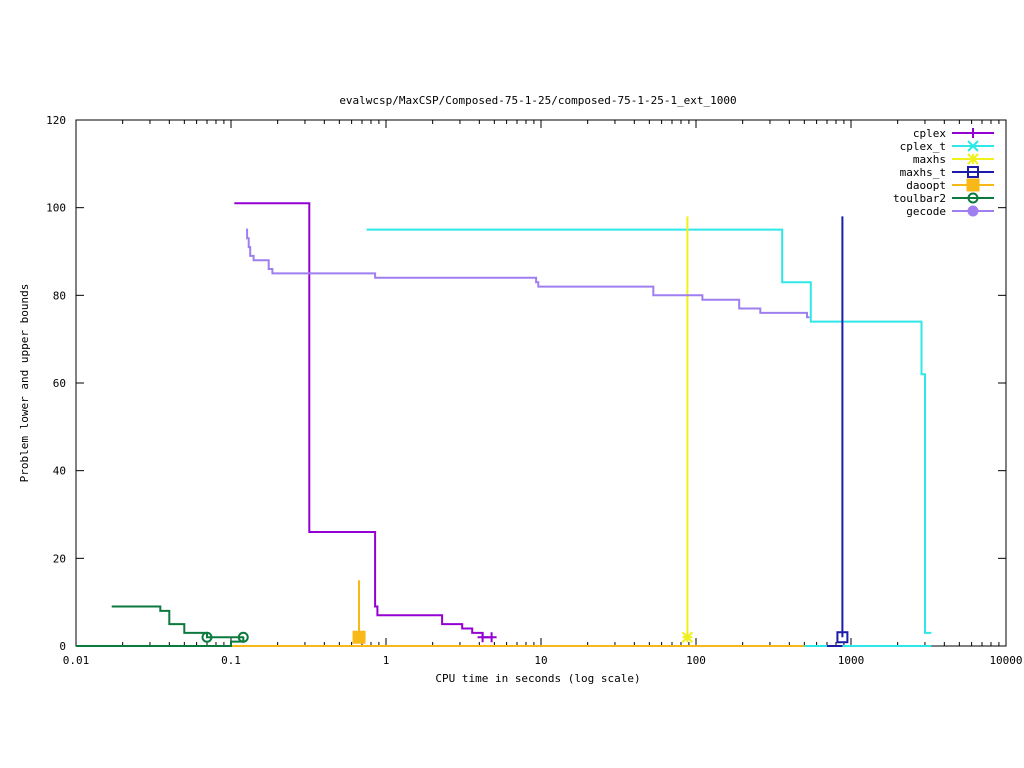 The height and width of the screenshot is (768, 1024). What do you see at coordinates (76, 660) in the screenshot?
I see `x-tick-label: 0.01` at bounding box center [76, 660].